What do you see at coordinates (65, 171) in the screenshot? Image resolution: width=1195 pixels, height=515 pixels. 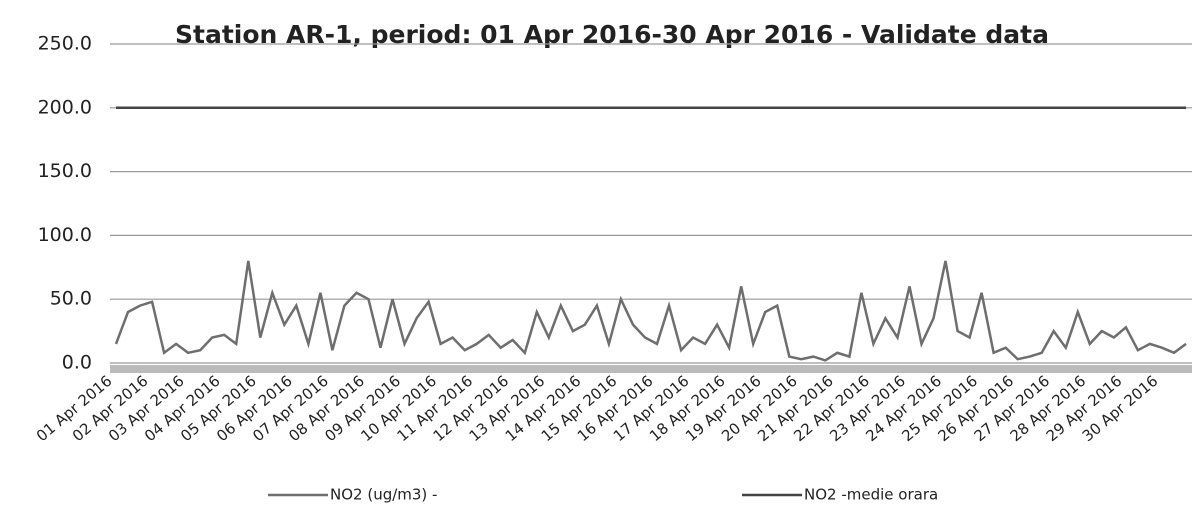 I see `y-tick-label: 150.0` at bounding box center [65, 171].